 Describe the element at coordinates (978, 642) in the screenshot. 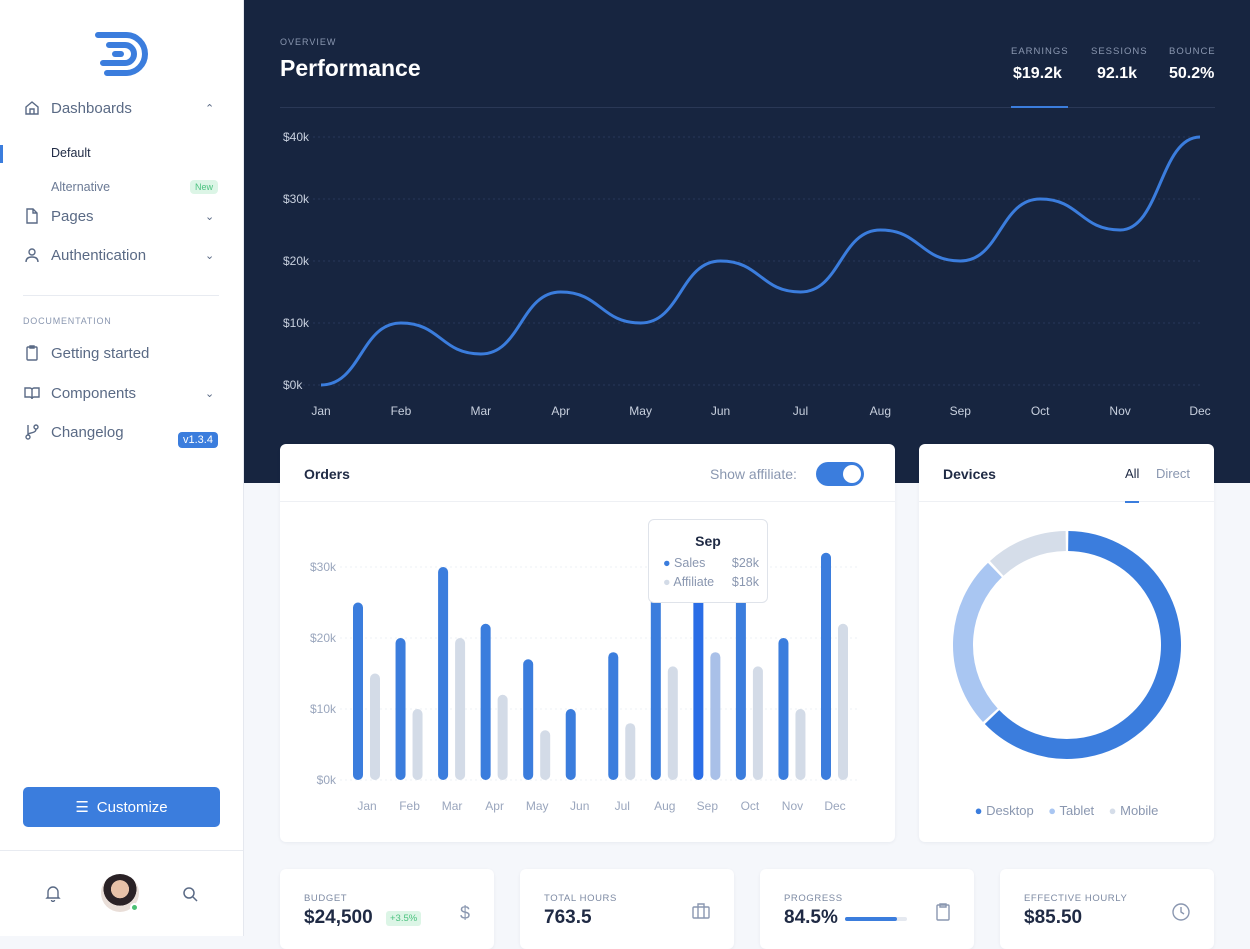

I see `donut-segment-tablet` at that location.